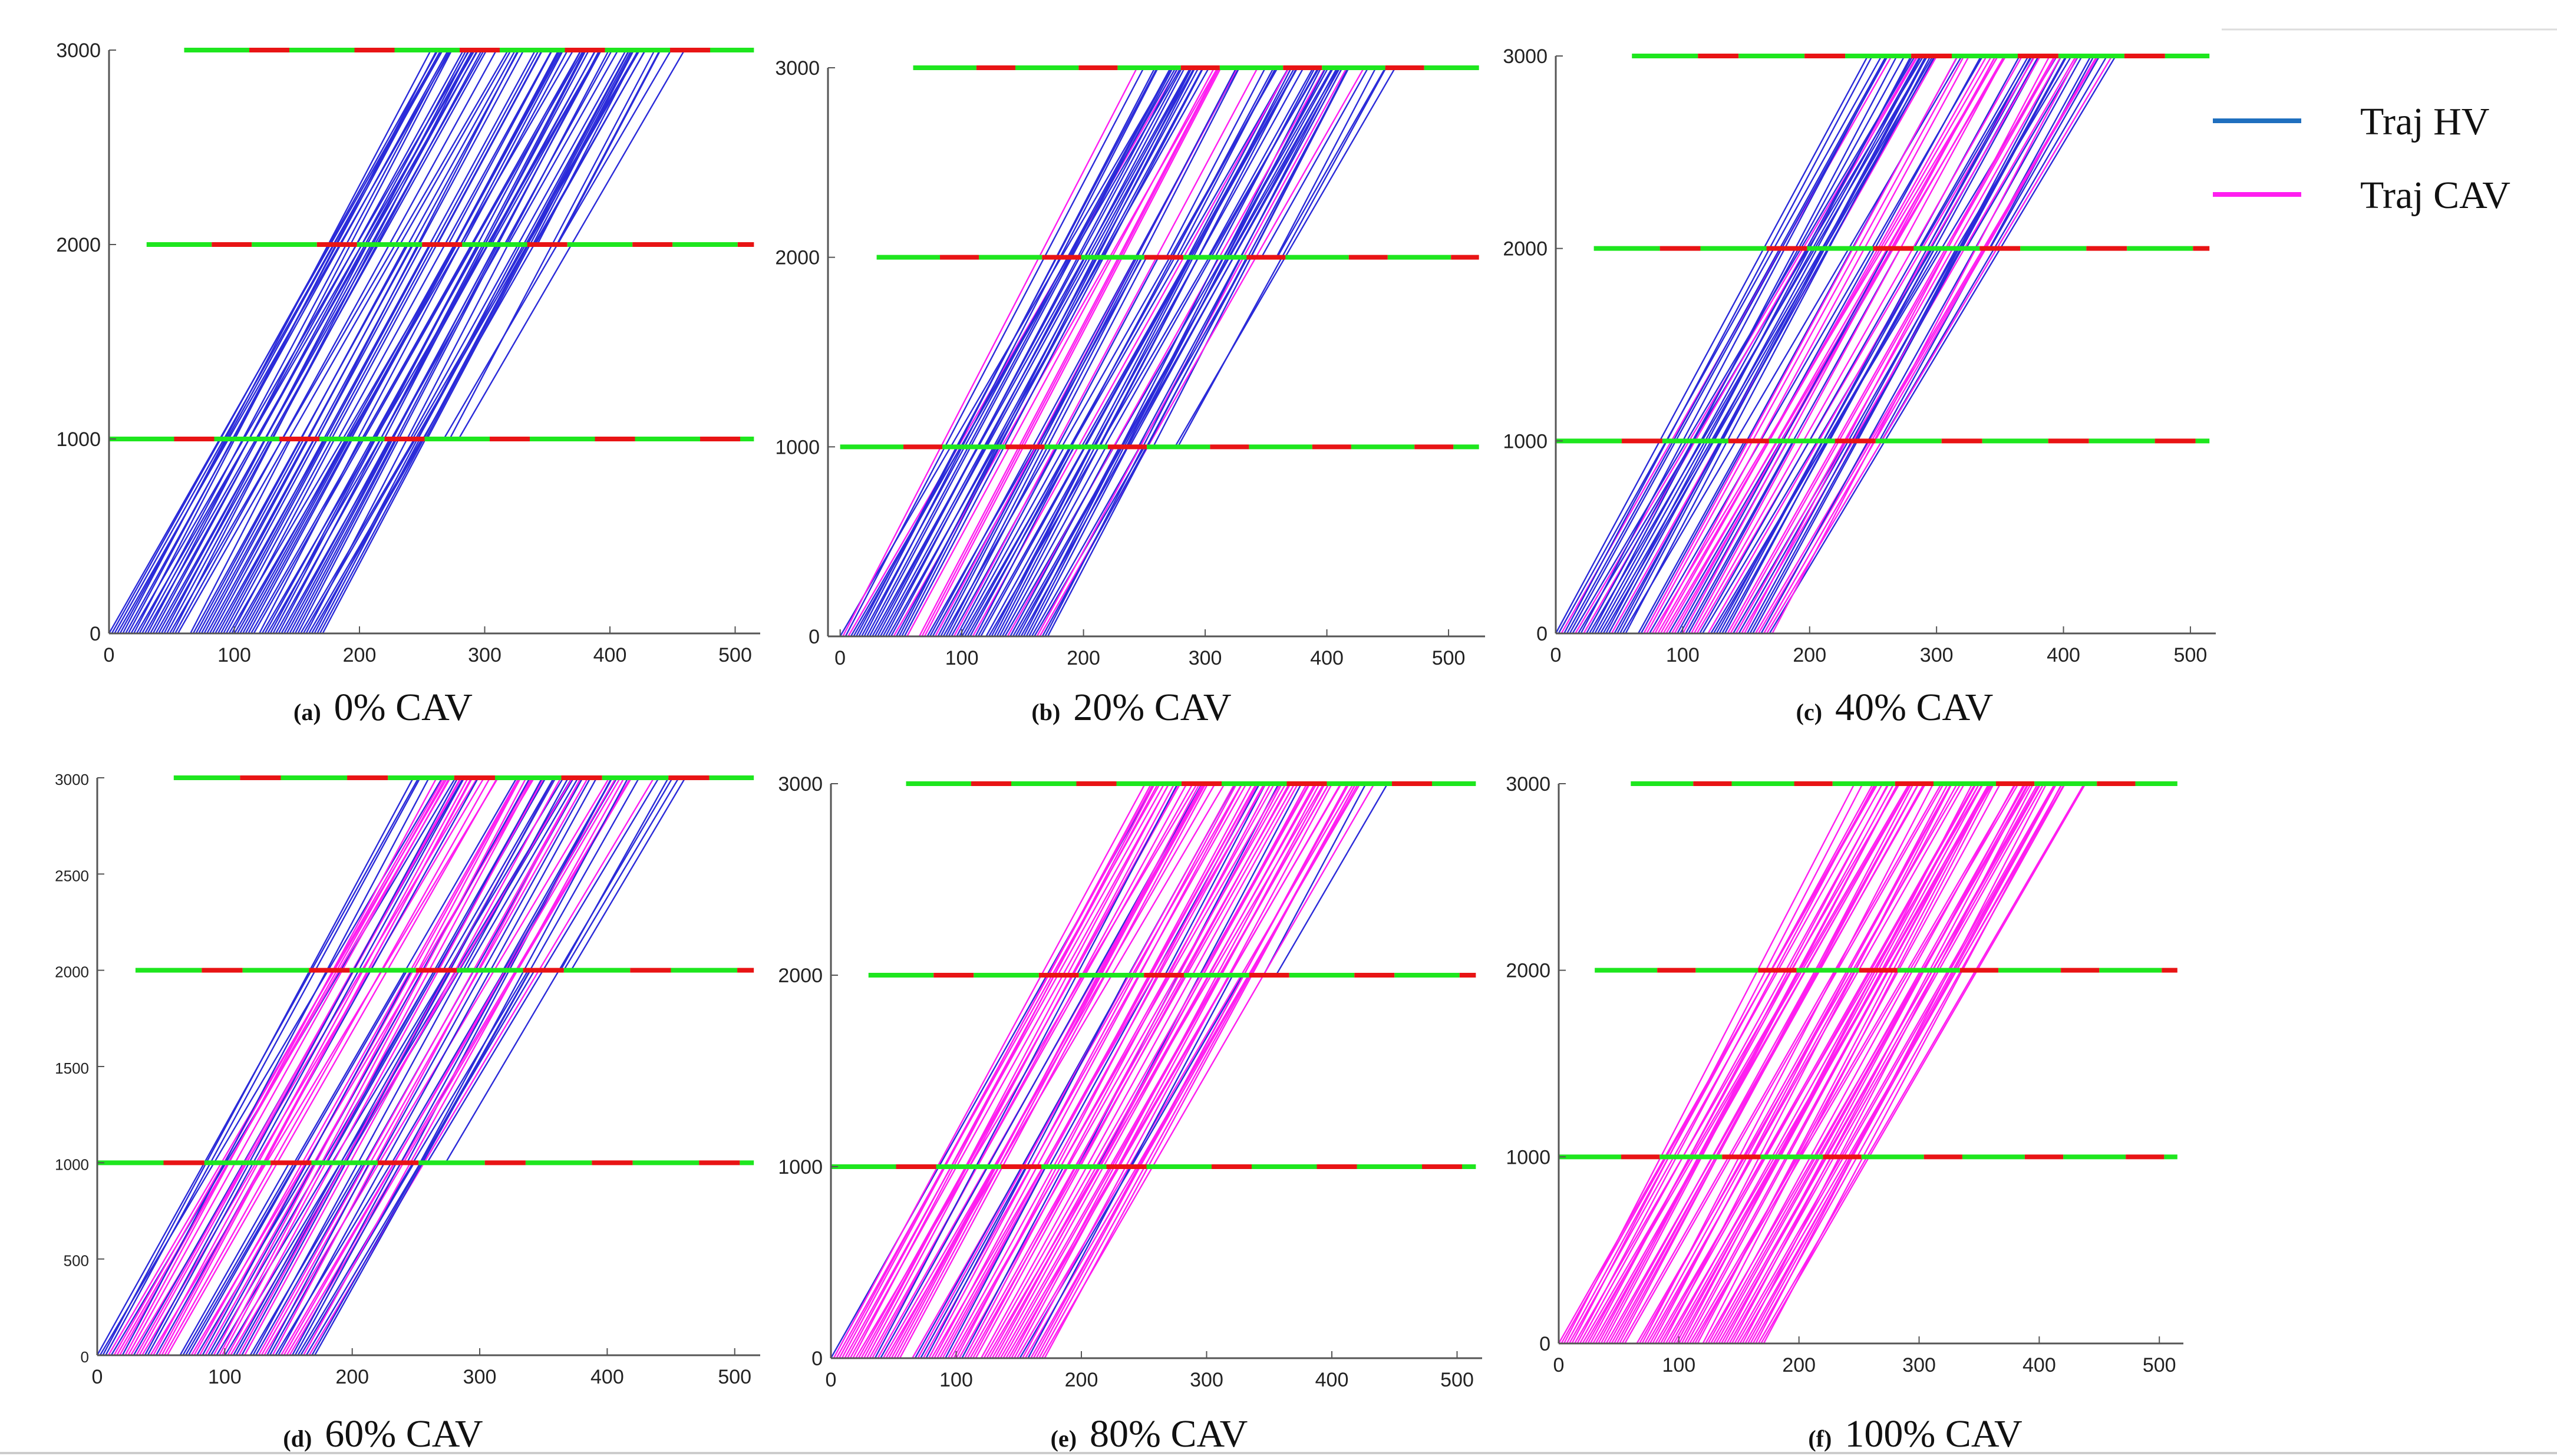 This screenshot has height=1456, width=2557. I want to click on x-tick-label: 200, so click(1799, 1365).